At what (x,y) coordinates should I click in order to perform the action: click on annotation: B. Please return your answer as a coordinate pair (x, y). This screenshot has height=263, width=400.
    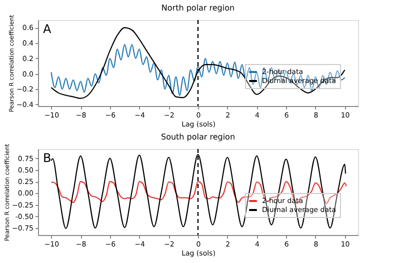
    Looking at the image, I should click on (47, 158).